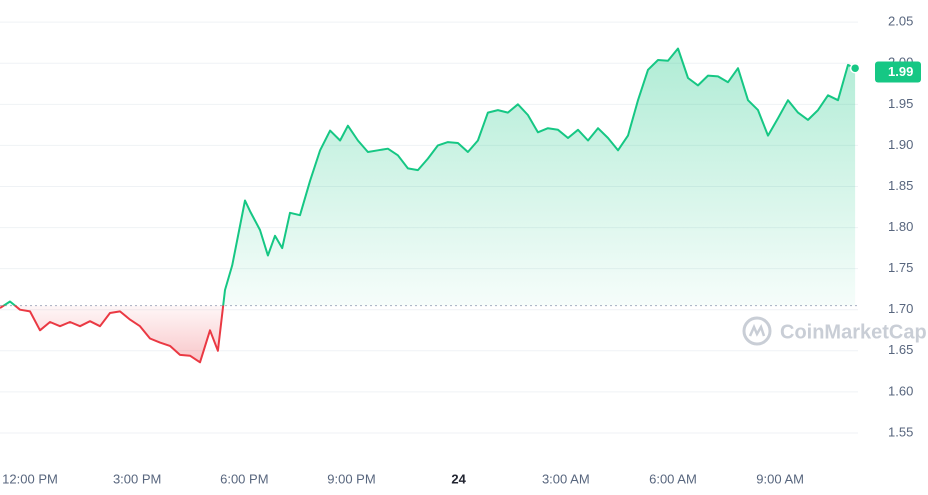 This screenshot has height=495, width=928. Describe the element at coordinates (900, 185) in the screenshot. I see `y-tick-label: 1.85` at that location.